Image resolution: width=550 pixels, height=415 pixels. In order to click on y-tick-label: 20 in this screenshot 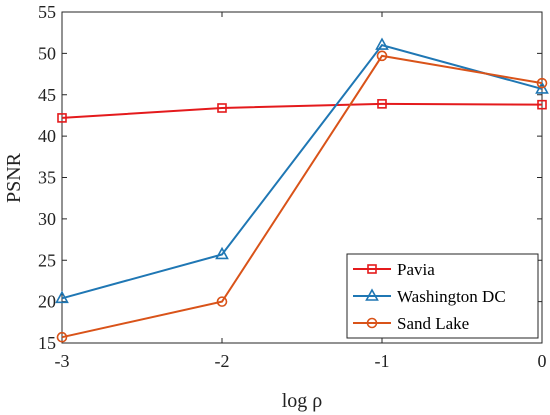, I will do `click(47, 302)`.